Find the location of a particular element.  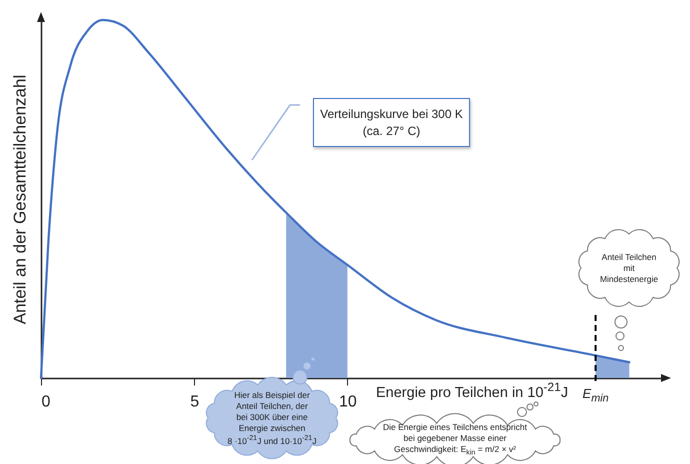

text: Die Energie eines Teilchens entspricht bei gegebener Masse einer Geschwindigkeit: E$_{kin}$ = m/2 × v² is located at coordinates (455, 440).